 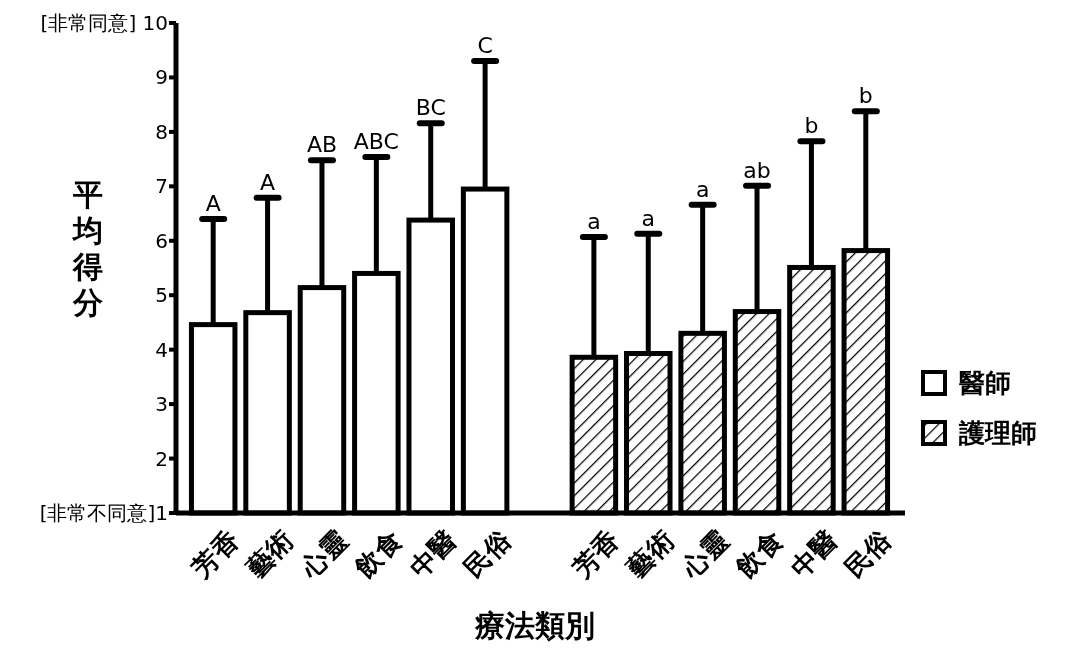 What do you see at coordinates (104, 23) in the screenshot?
I see `y-tick-label: [非常同意] 10` at bounding box center [104, 23].